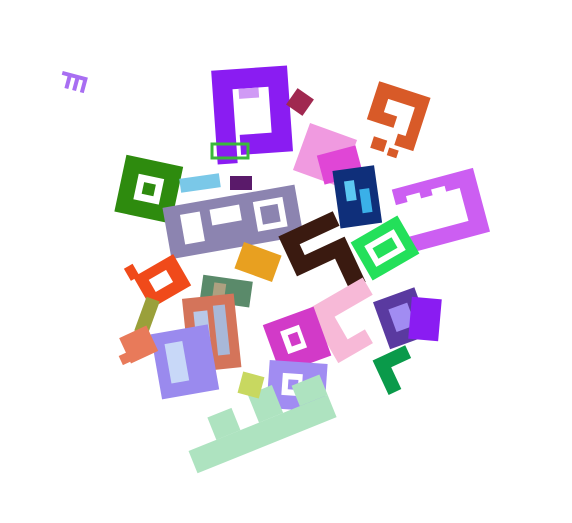 The width and height of the screenshot is (572, 523). I want to click on glyph-rose-fragment, so click(300, 102).